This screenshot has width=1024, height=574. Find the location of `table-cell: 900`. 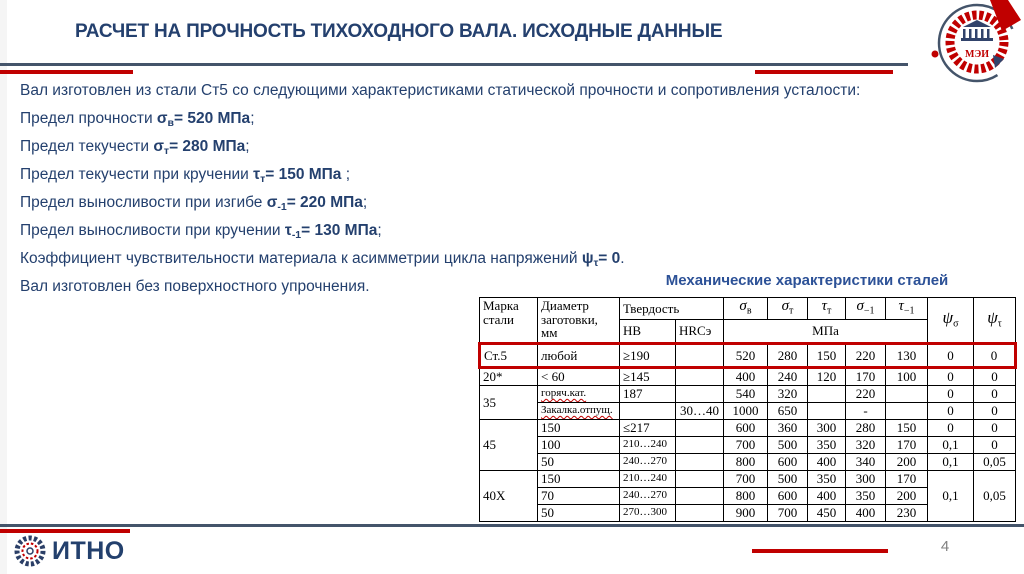

table-cell: 900 is located at coordinates (745, 513).